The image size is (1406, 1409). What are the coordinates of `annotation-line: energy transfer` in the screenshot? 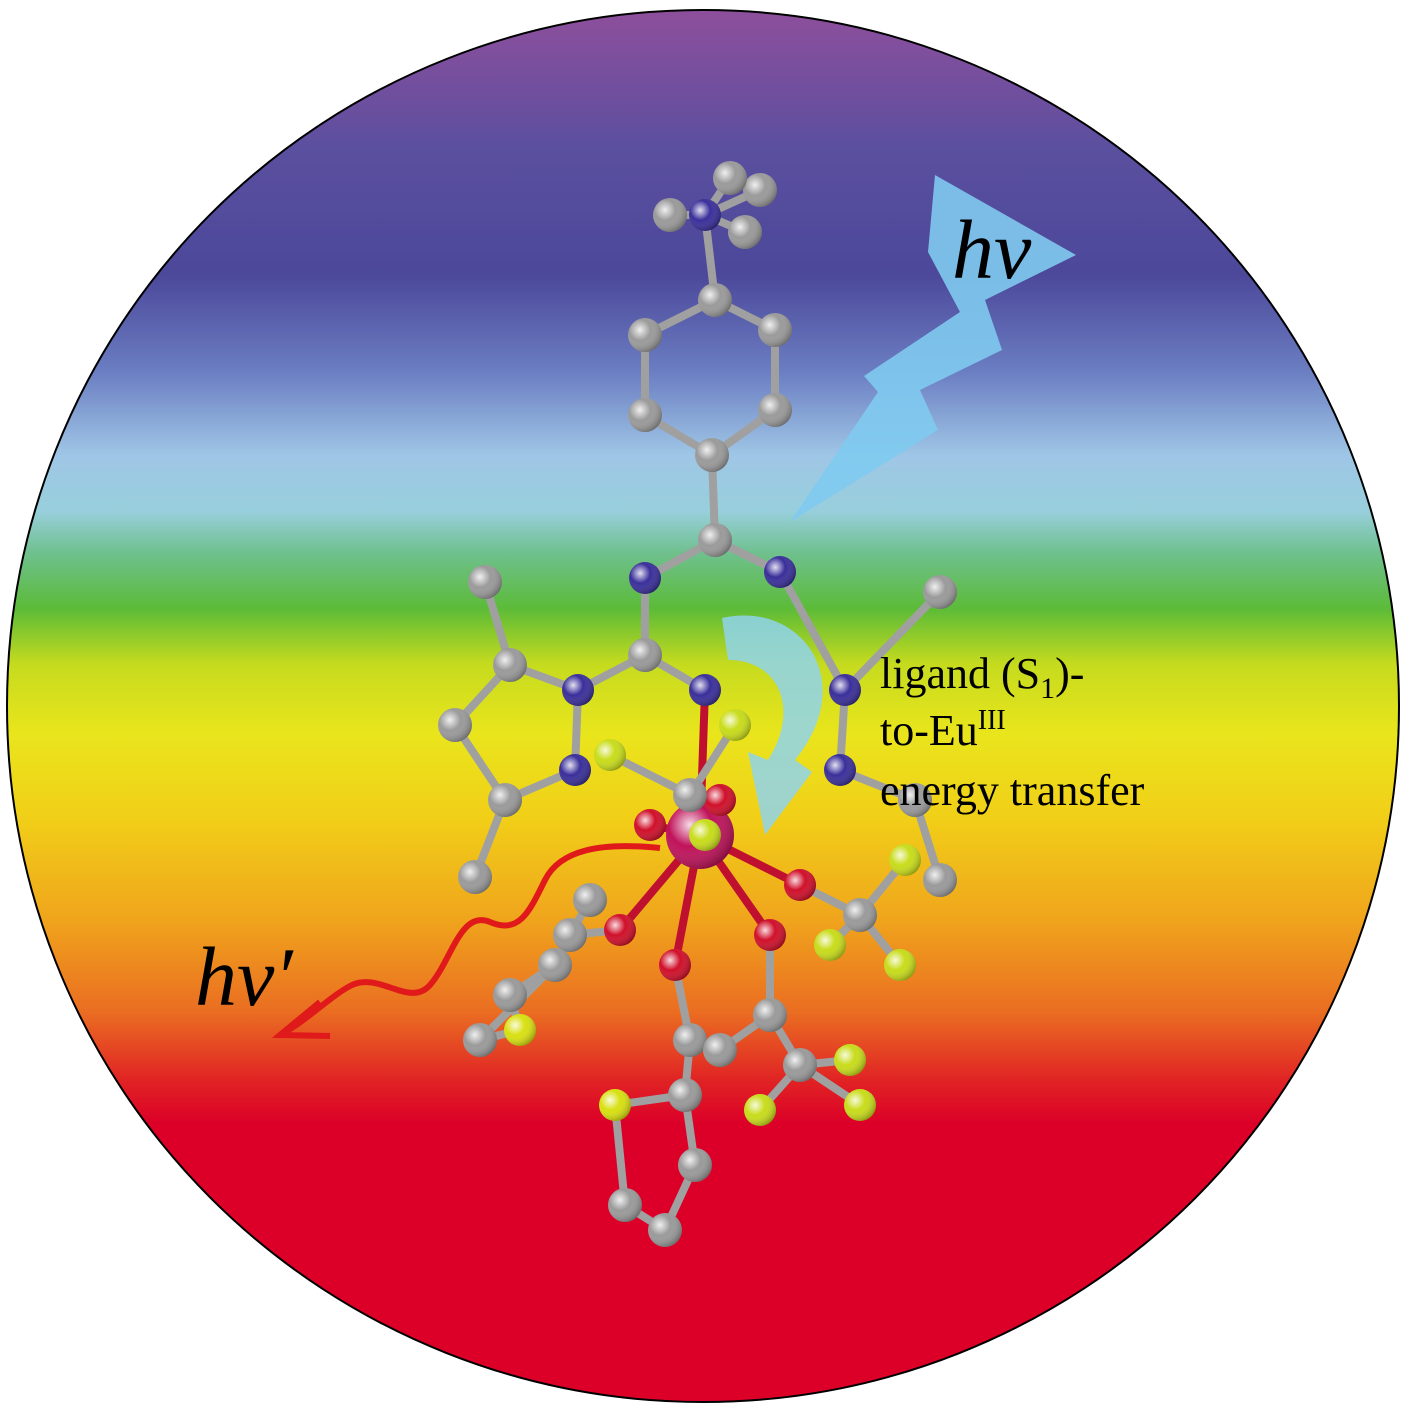 It's located at (1012, 790).